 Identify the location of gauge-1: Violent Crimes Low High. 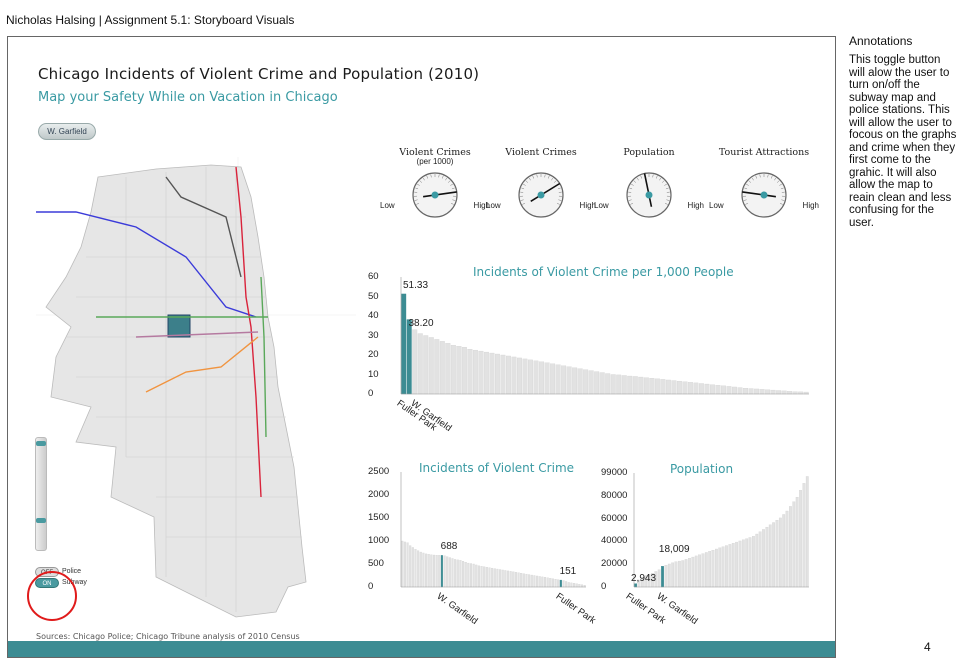
(541, 183).